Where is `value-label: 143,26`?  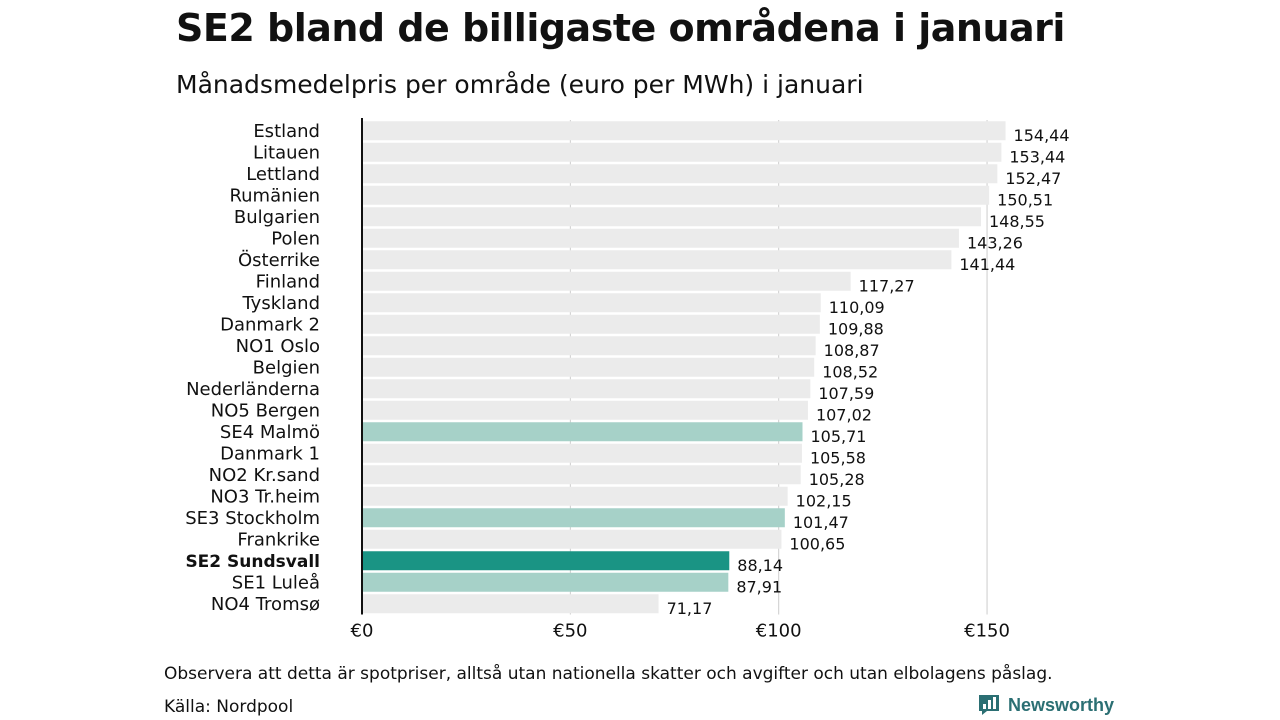 value-label: 143,26 is located at coordinates (995, 242).